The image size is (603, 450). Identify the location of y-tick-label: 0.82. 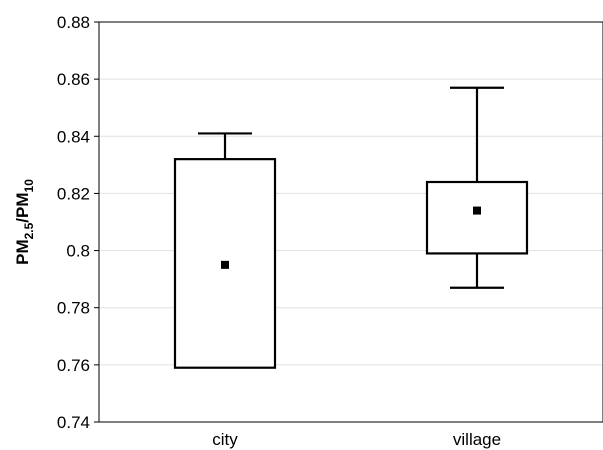
(73, 193).